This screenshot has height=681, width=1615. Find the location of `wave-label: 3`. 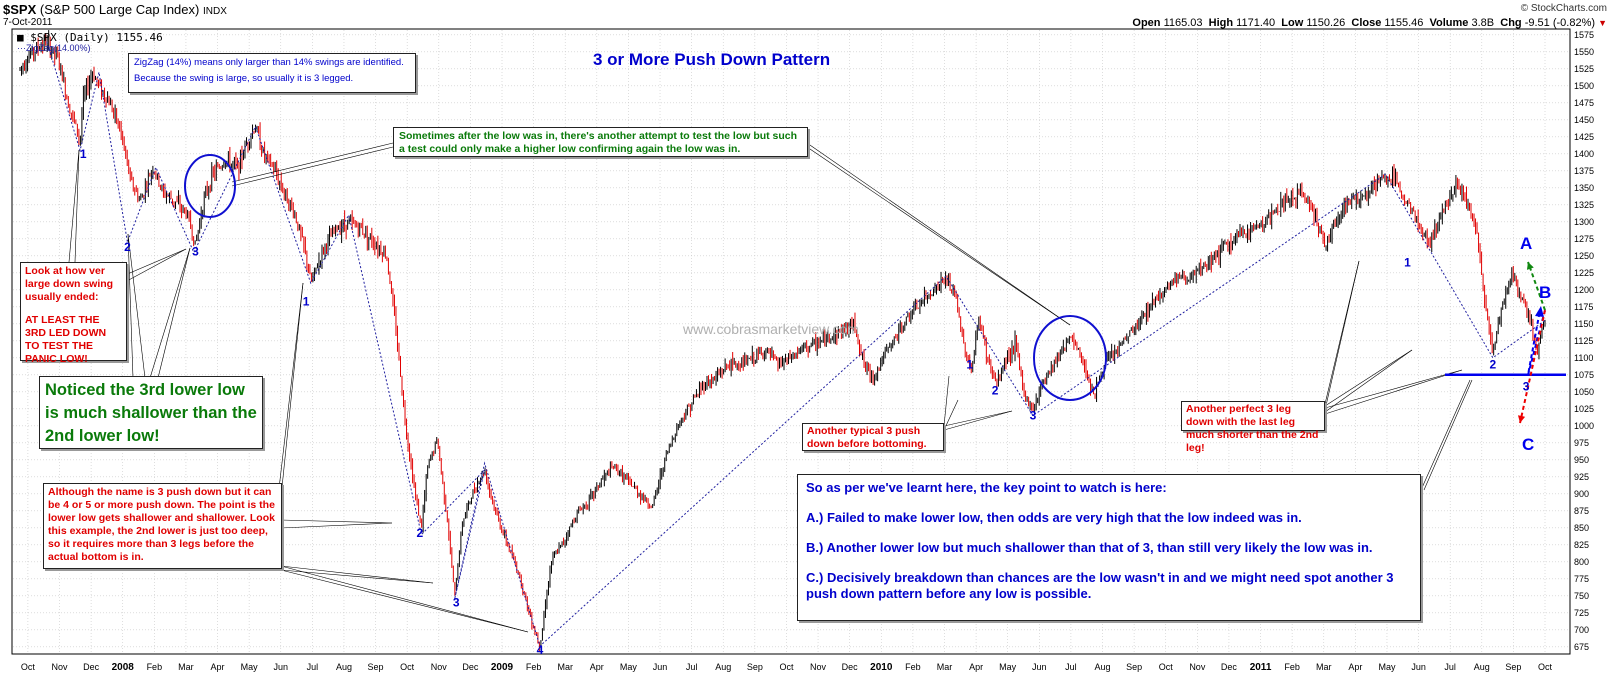

wave-label: 3 is located at coordinates (1033, 416).